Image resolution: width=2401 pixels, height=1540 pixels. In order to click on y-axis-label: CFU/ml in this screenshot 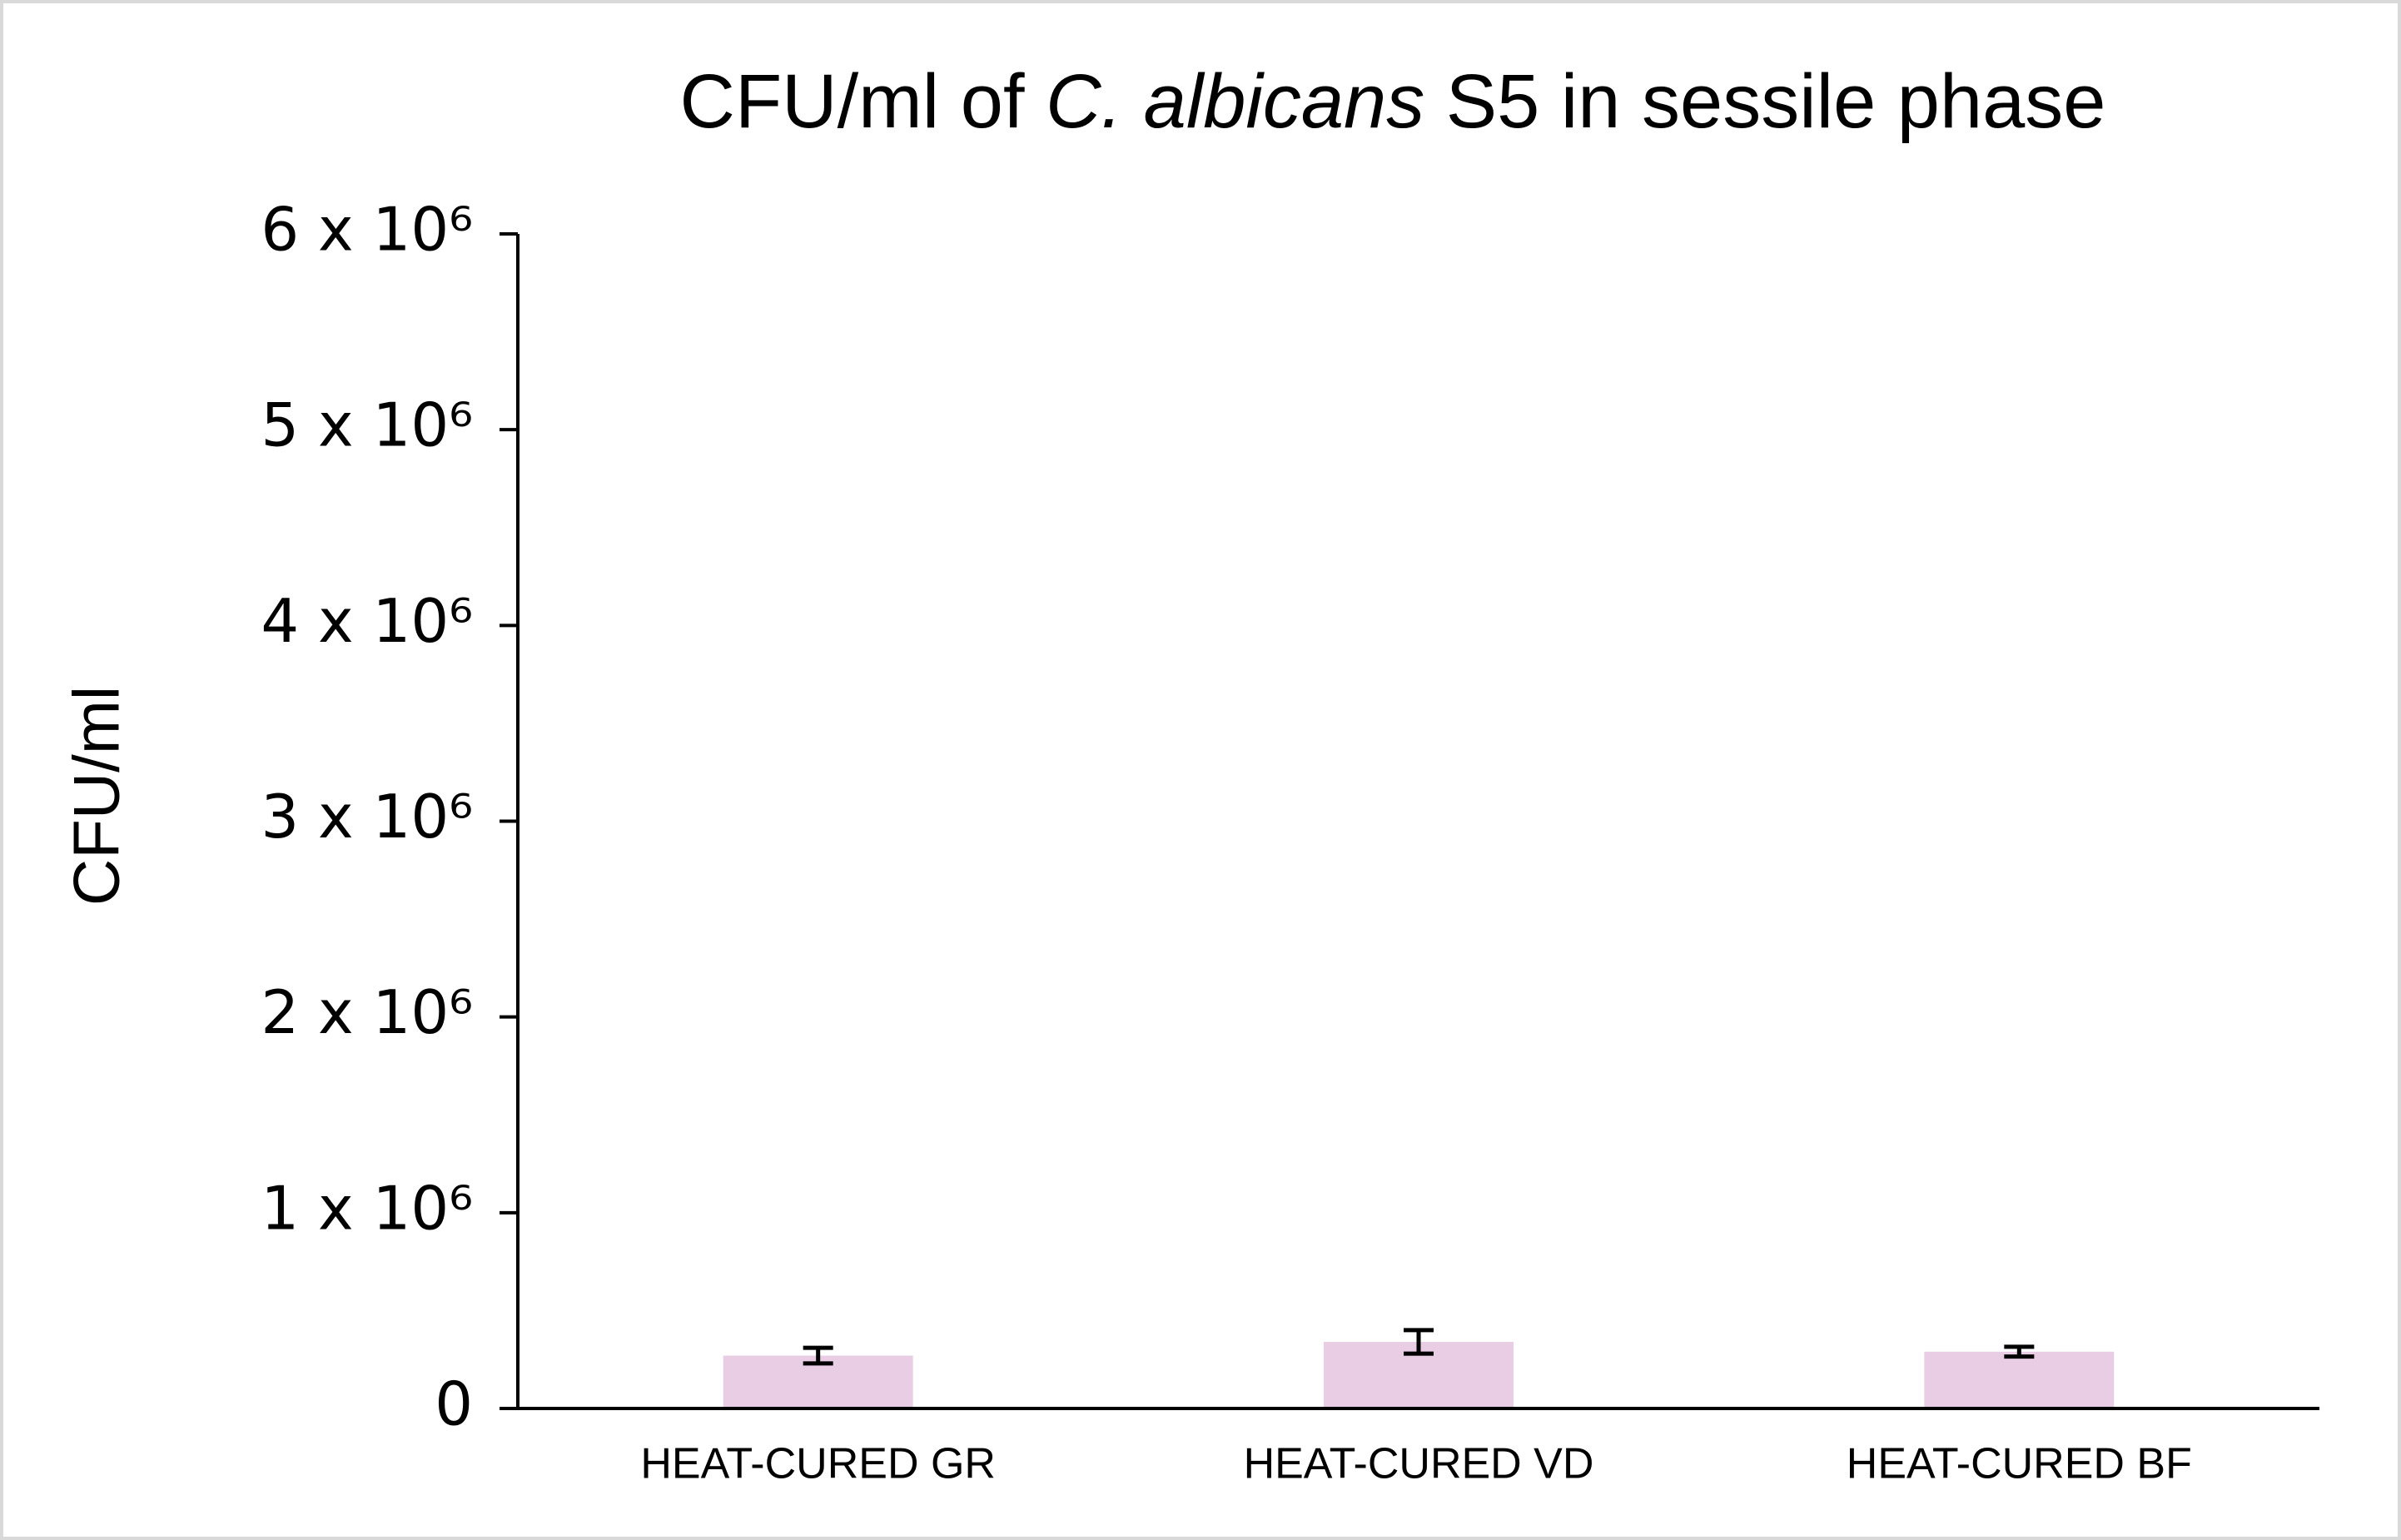, I will do `click(96, 796)`.